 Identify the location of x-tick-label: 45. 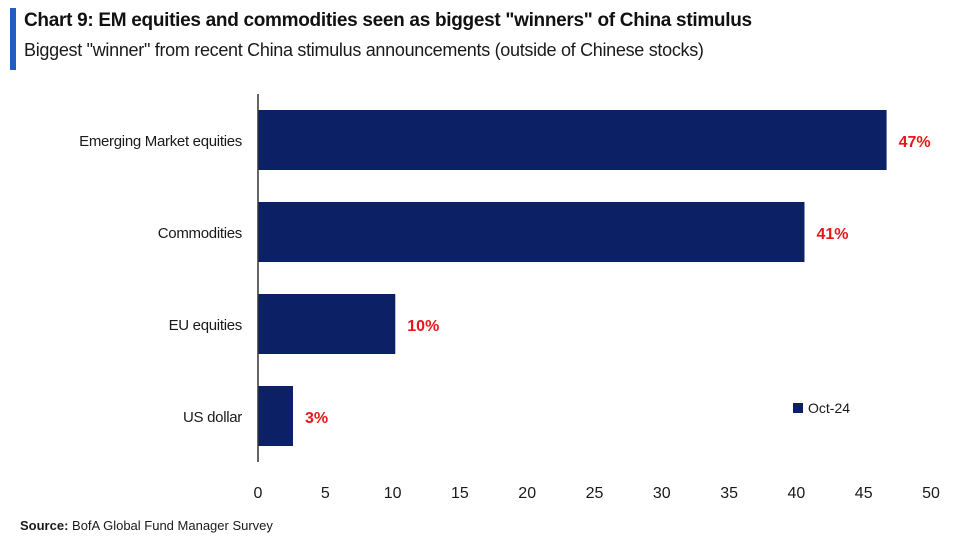
(864, 493).